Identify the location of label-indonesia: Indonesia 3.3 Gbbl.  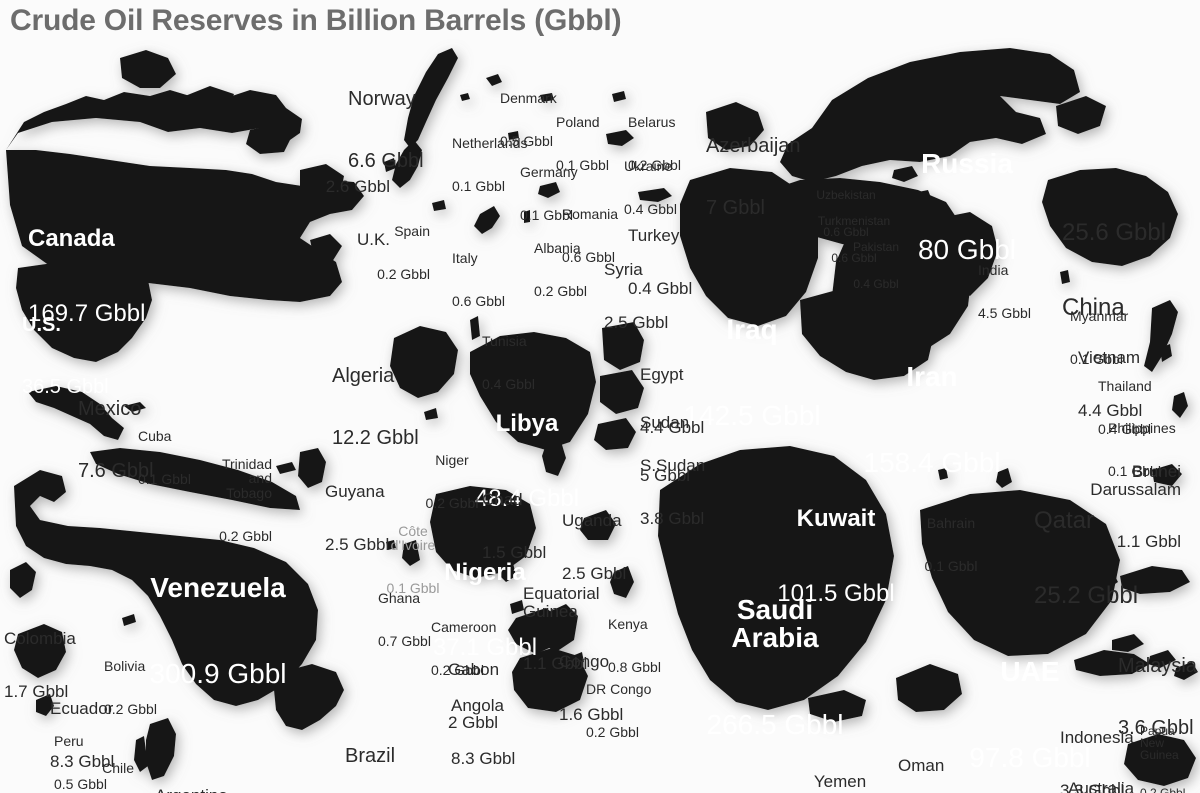
(1097, 743).